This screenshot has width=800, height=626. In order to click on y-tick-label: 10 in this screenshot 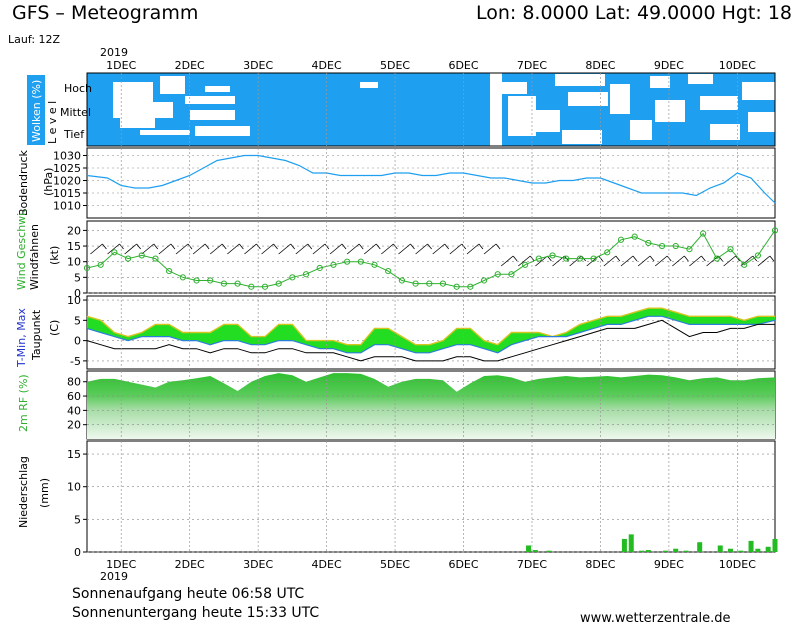, I will do `click(74, 300)`.